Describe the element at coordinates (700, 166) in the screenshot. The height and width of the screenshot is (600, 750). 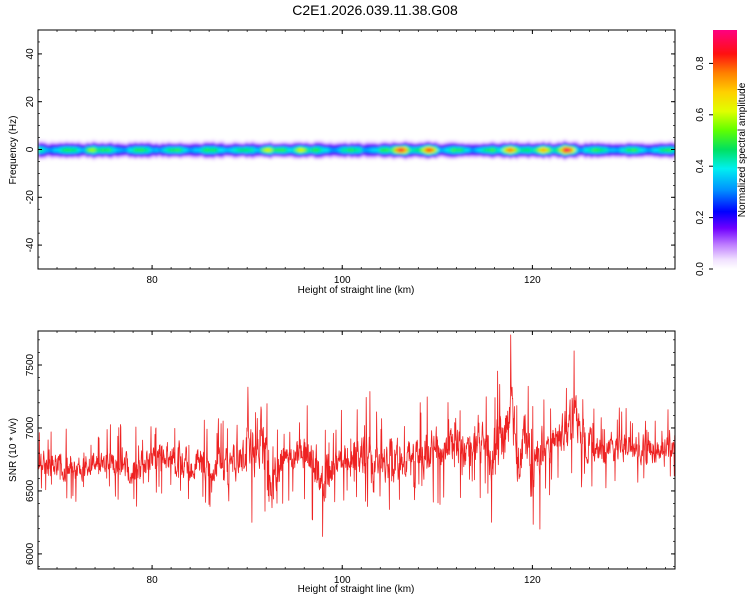
I see `colorbar-tick-label: 0.4` at that location.